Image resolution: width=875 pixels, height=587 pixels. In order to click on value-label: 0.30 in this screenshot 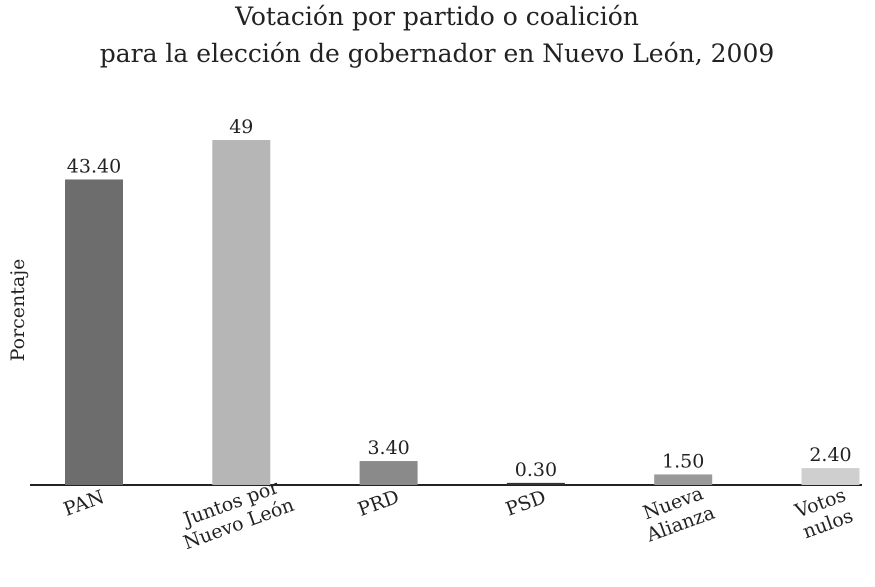, I will do `click(536, 470)`.